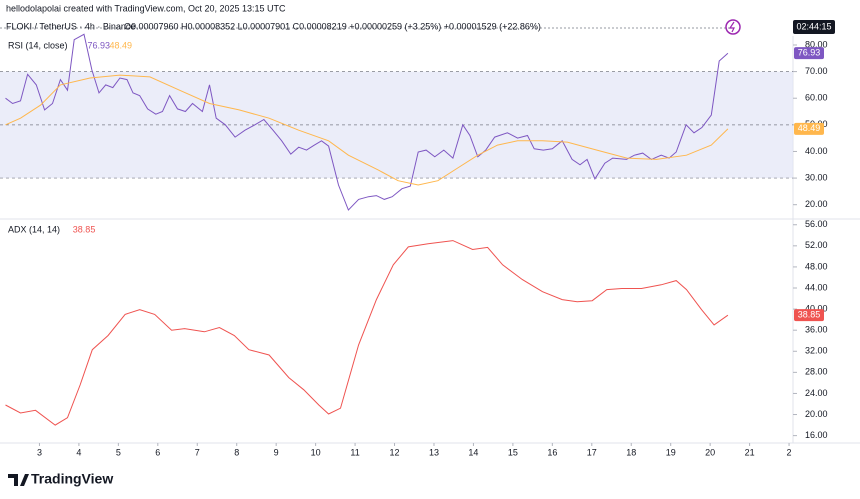 Image resolution: width=860 pixels, height=499 pixels. Describe the element at coordinates (38, 45) in the screenshot. I see `legend-title: RSI (14, close)` at that location.